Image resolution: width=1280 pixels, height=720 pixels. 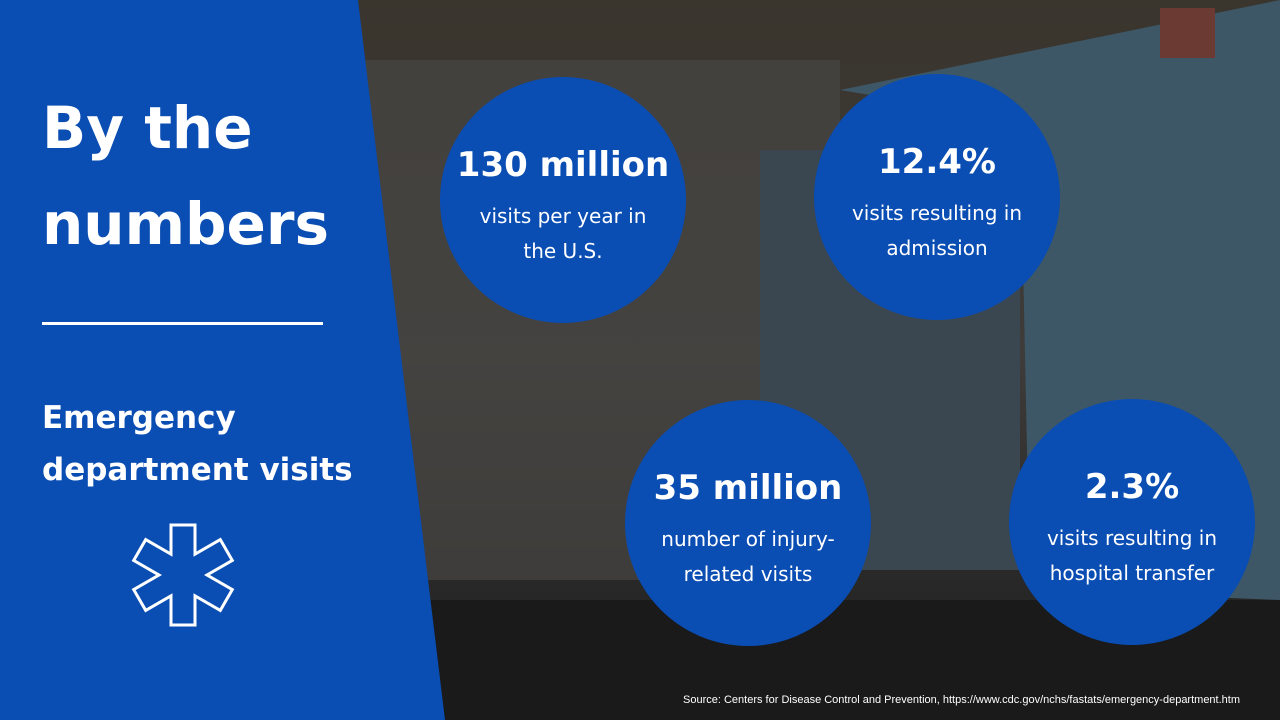 I want to click on ambulance-light, so click(x=1187, y=33).